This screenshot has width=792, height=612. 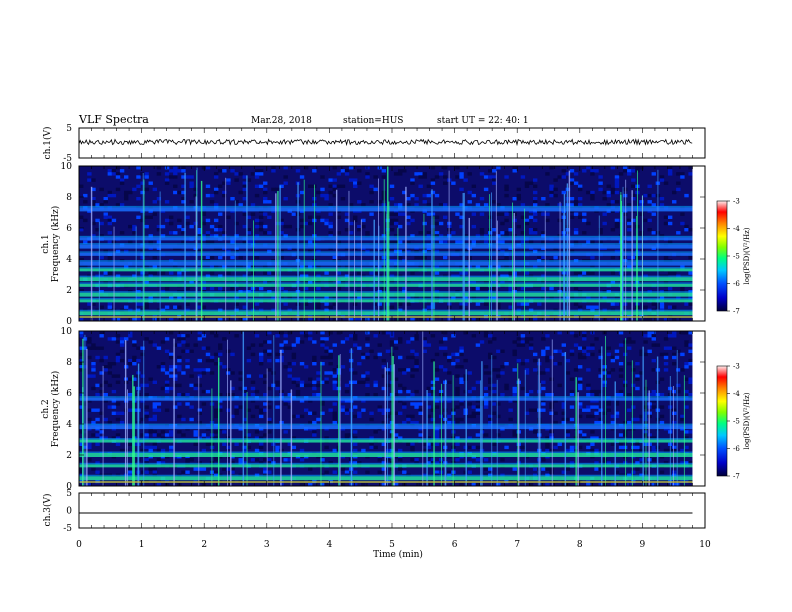 I want to click on start-time-label: start UT = 22: 40: 1, so click(x=483, y=121).